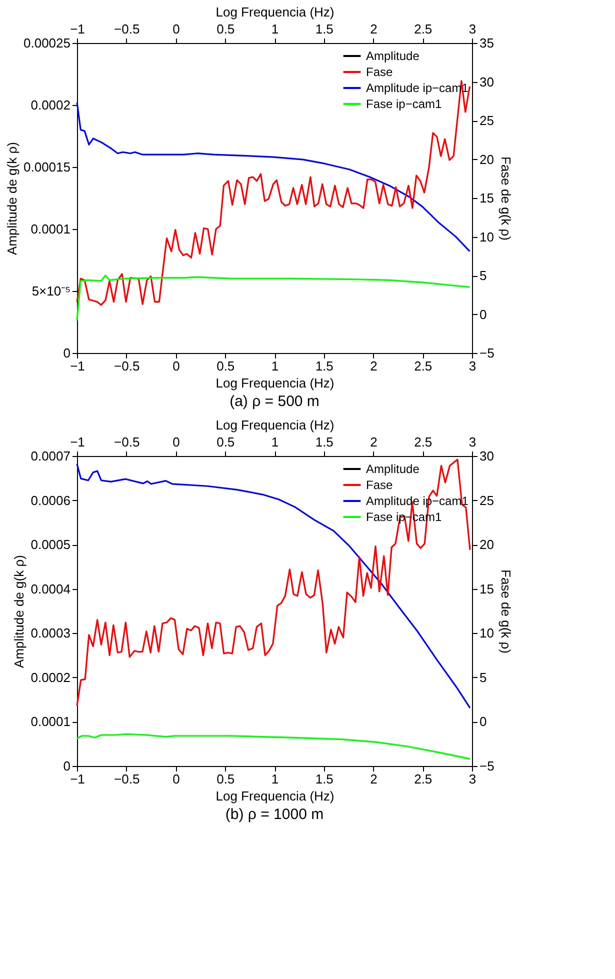 This screenshot has width=615, height=979. I want to click on y2-tick-label: 35, so click(487, 43).